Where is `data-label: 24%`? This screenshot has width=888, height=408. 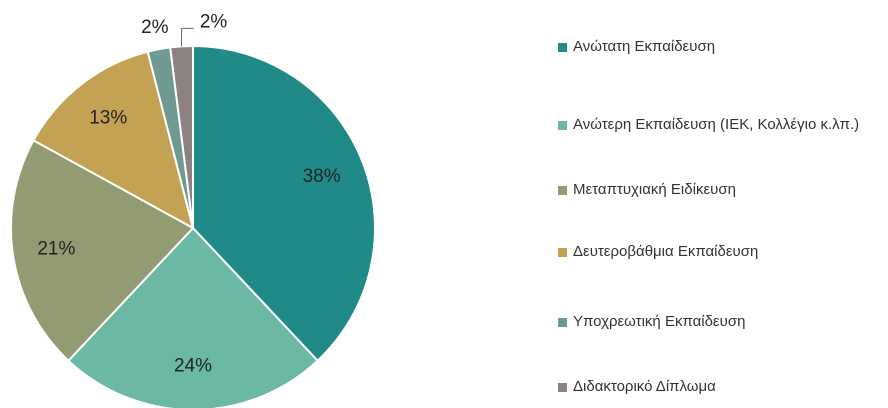 data-label: 24% is located at coordinates (193, 365).